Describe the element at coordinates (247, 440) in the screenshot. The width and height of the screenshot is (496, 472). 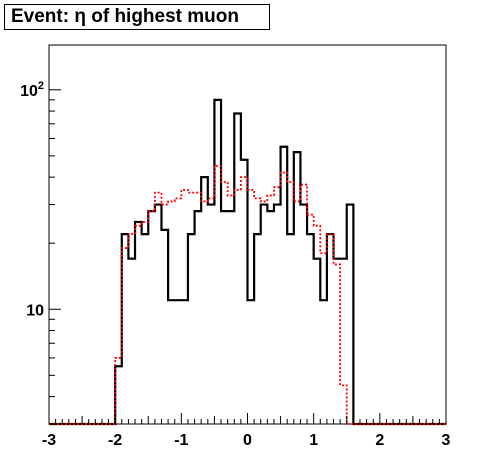
I see `x-tick-label: 0` at that location.